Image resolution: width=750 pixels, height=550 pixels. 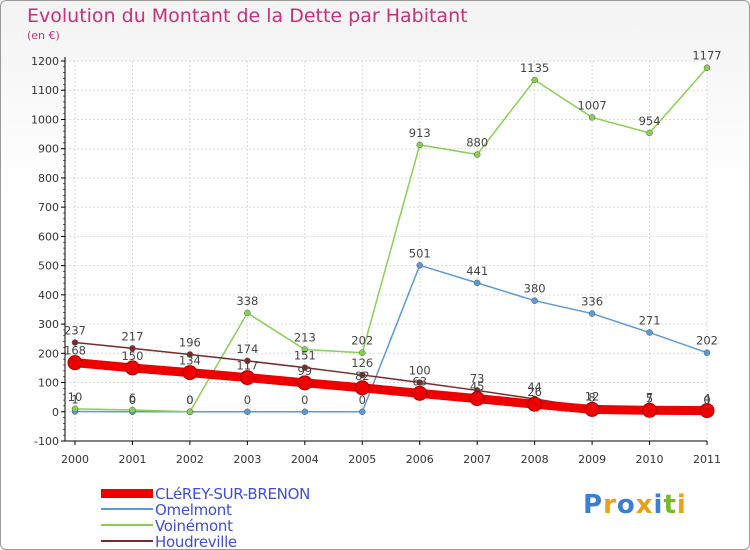 What do you see at coordinates (535, 459) in the screenshot?
I see `x-tick-label: 2008` at bounding box center [535, 459].